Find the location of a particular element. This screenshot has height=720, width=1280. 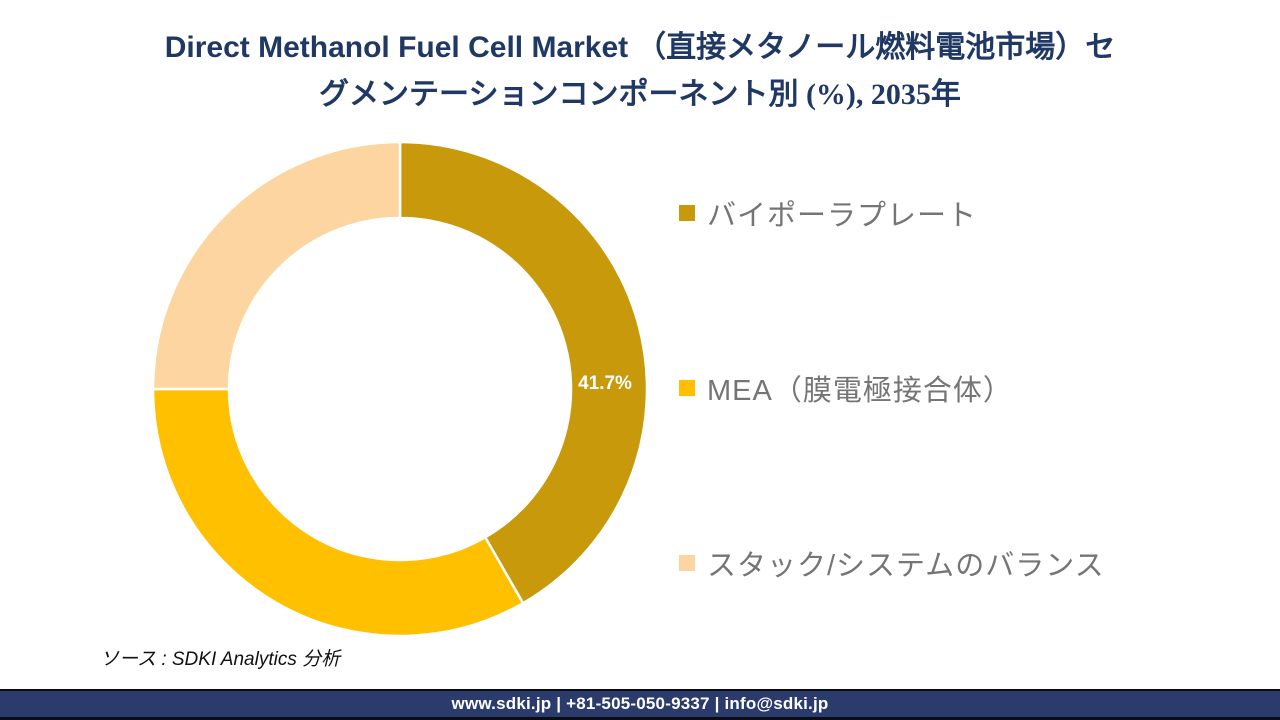

chart-title-line2: グメンテーションコンポーネント別 (%), 2035年 is located at coordinates (640, 94).